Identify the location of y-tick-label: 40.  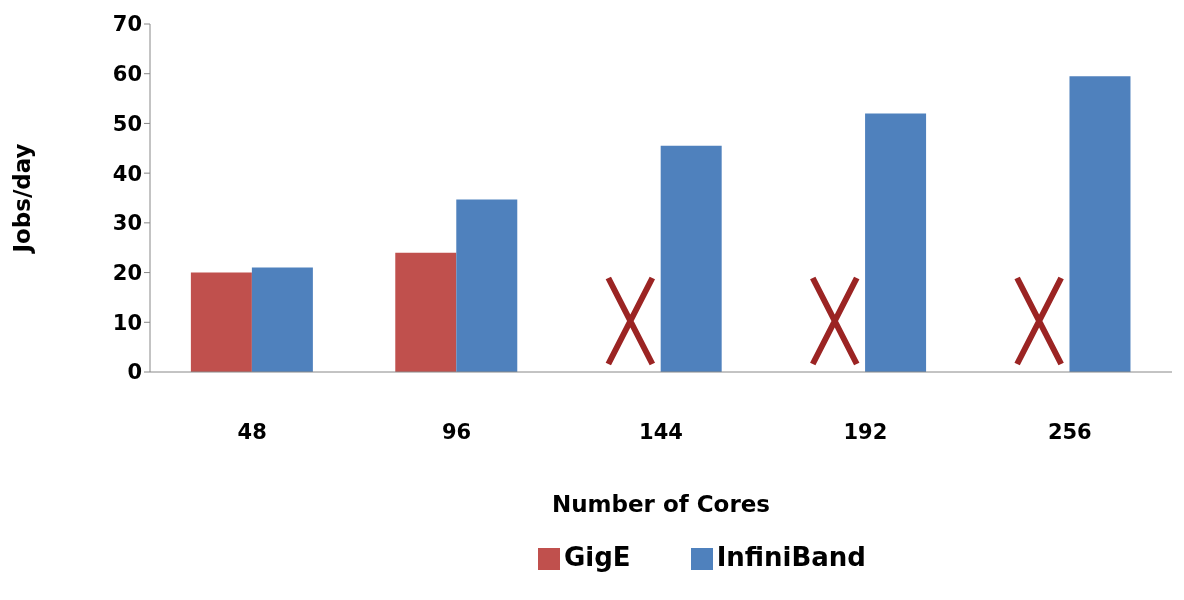
(127, 173).